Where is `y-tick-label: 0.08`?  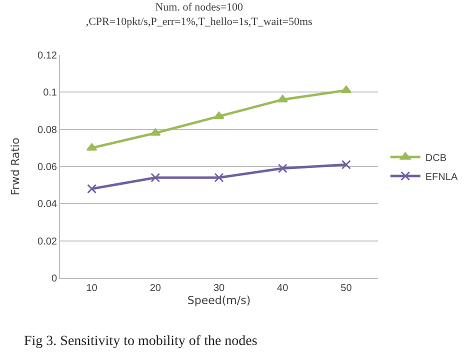
y-tick-label: 0.08 is located at coordinates (48, 130).